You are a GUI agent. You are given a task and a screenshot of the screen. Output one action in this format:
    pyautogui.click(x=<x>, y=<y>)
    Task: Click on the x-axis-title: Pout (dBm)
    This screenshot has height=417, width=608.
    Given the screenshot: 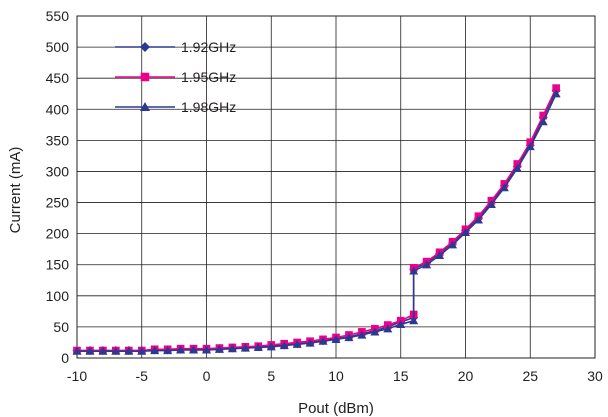 What is the action you would take?
    pyautogui.click(x=336, y=408)
    